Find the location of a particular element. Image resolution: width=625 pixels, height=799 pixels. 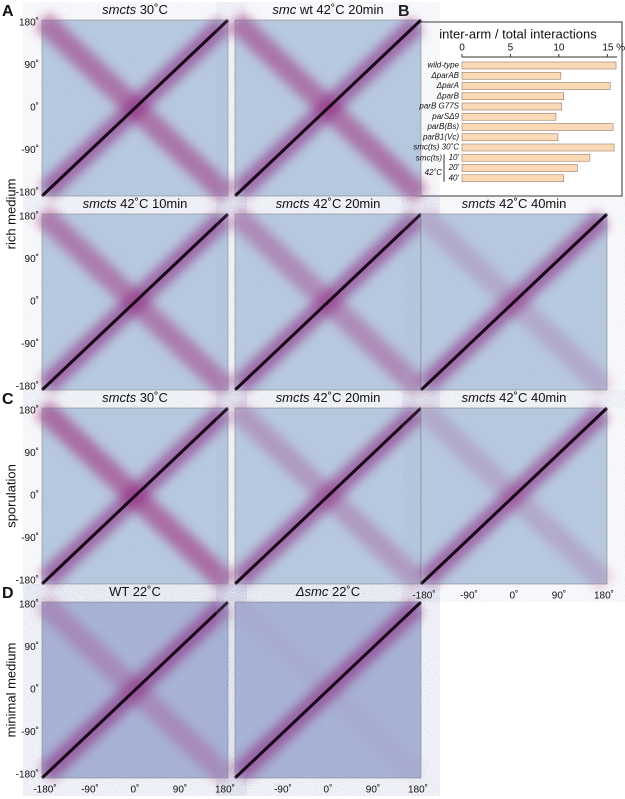

category-label: ΔparA is located at coordinates (447, 85).